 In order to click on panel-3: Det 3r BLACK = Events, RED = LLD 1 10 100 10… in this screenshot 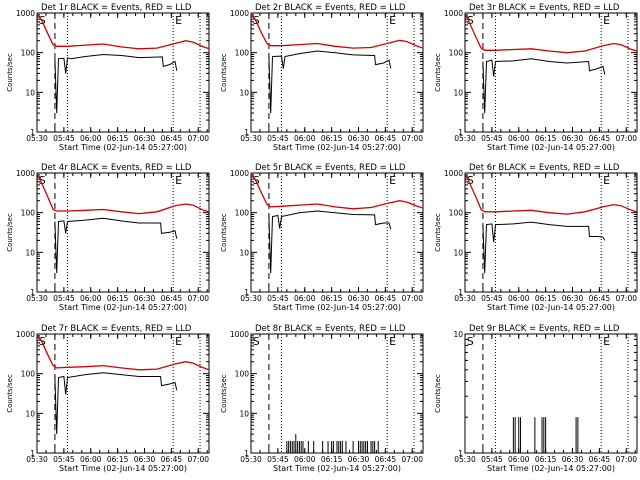, I will do `click(536, 77)`.